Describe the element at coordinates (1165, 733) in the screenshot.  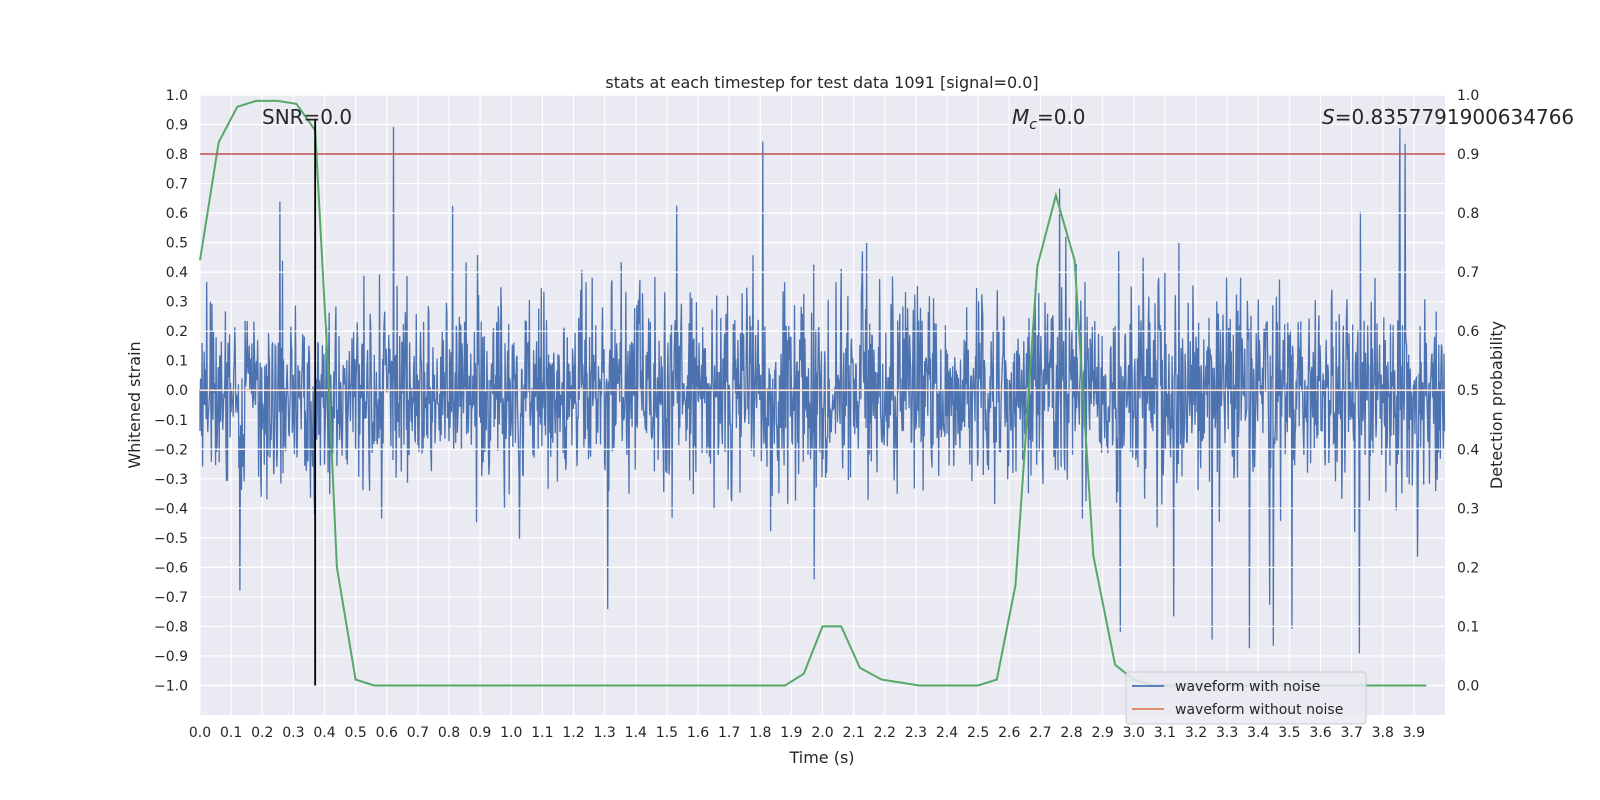
I see `x-tick-label: 3.1` at that location.